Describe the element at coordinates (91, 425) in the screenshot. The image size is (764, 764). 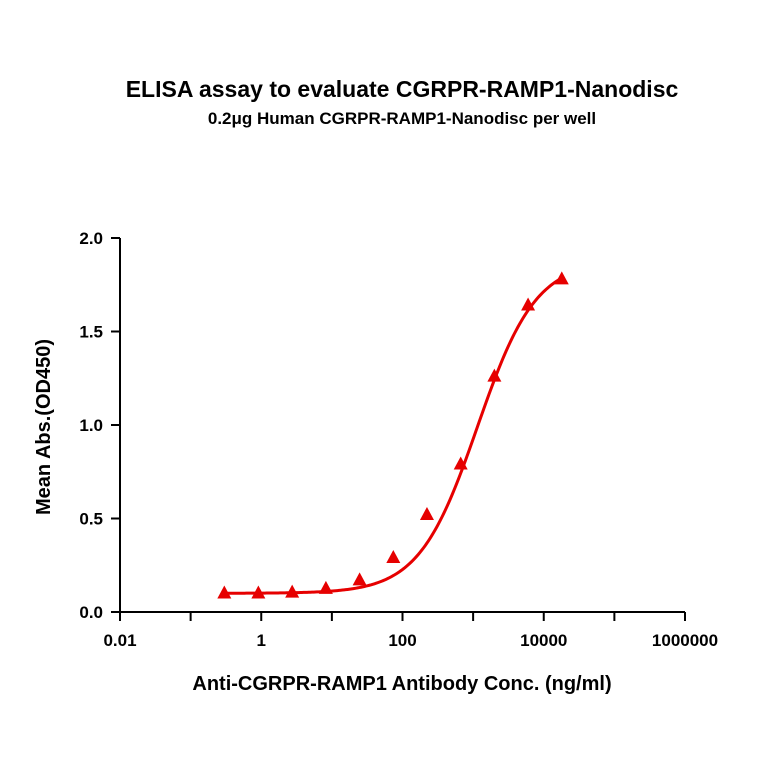
I see `y-tick-label: 1.0` at that location.